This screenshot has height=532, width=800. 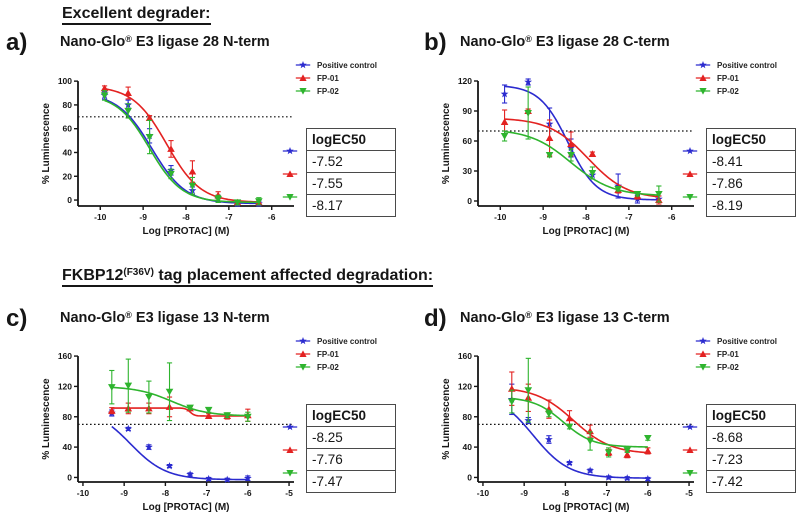 I want to click on logec50-table-b: logEC50 -8.41 -7.86 -8.19, so click(x=751, y=172).